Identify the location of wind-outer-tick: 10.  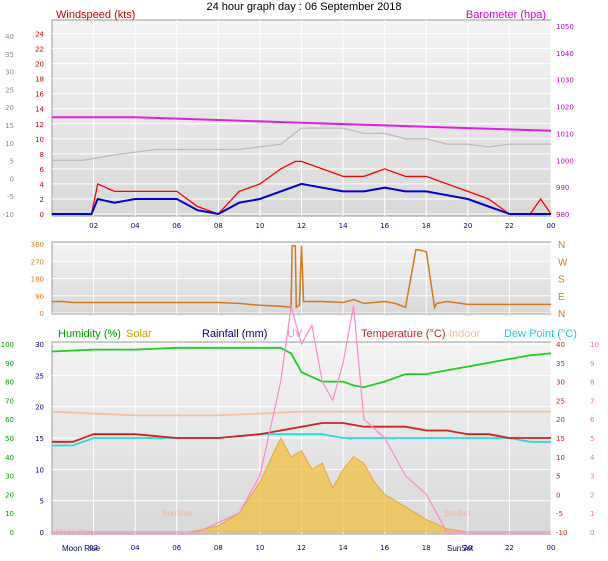
(9, 144).